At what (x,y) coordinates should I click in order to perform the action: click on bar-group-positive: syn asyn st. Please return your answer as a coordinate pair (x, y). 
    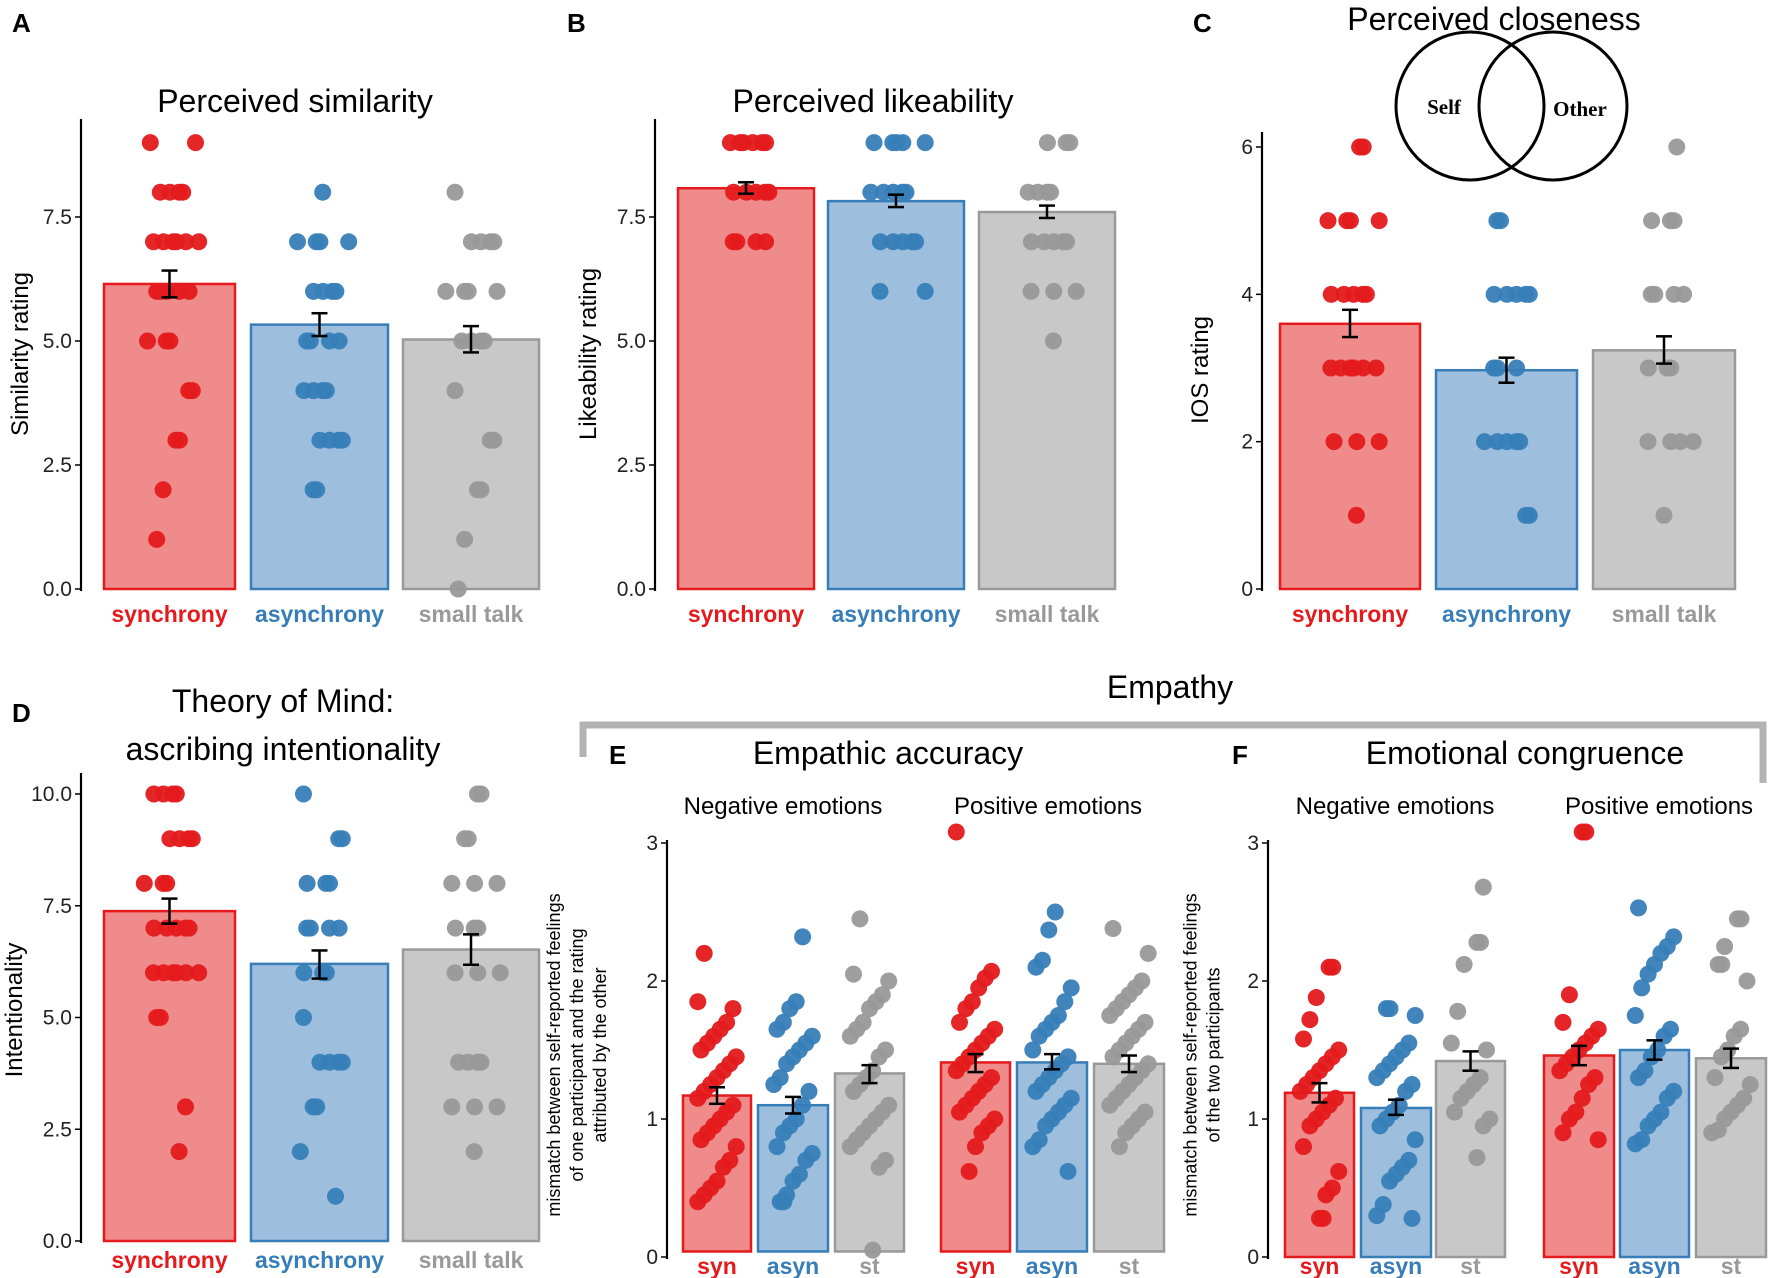
    Looking at the image, I should click on (1655, 1050).